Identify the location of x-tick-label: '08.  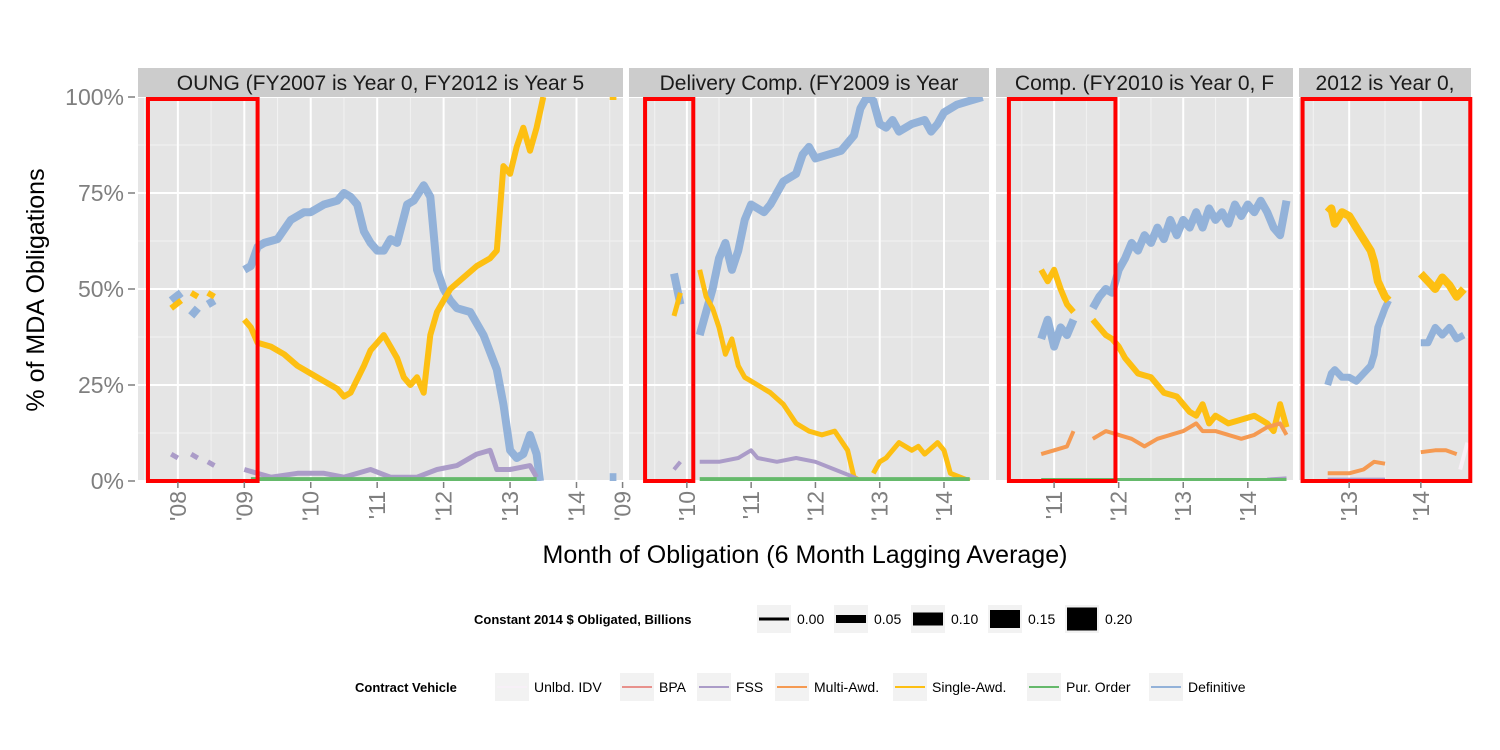
(178, 506).